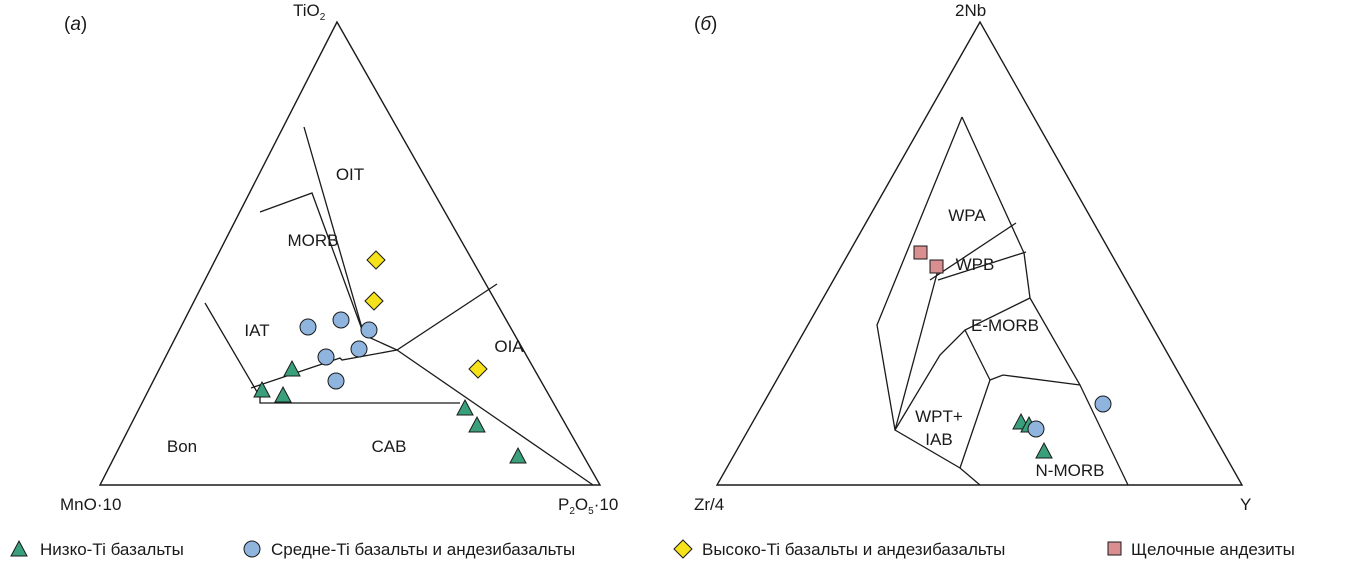 This screenshot has width=1354, height=562. What do you see at coordinates (588, 506) in the screenshot?
I see `panel-a-vertex-right: P2O5·10` at bounding box center [588, 506].